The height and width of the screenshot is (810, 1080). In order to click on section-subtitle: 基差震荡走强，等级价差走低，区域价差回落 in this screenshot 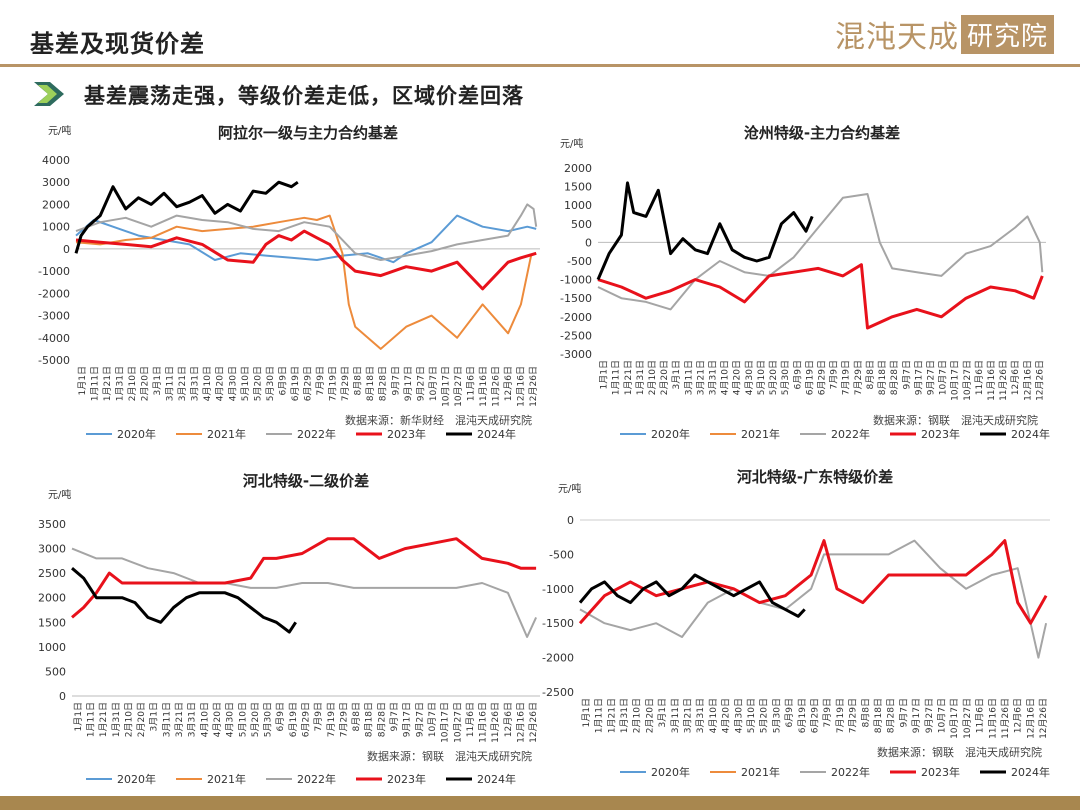, I will do `click(304, 96)`.